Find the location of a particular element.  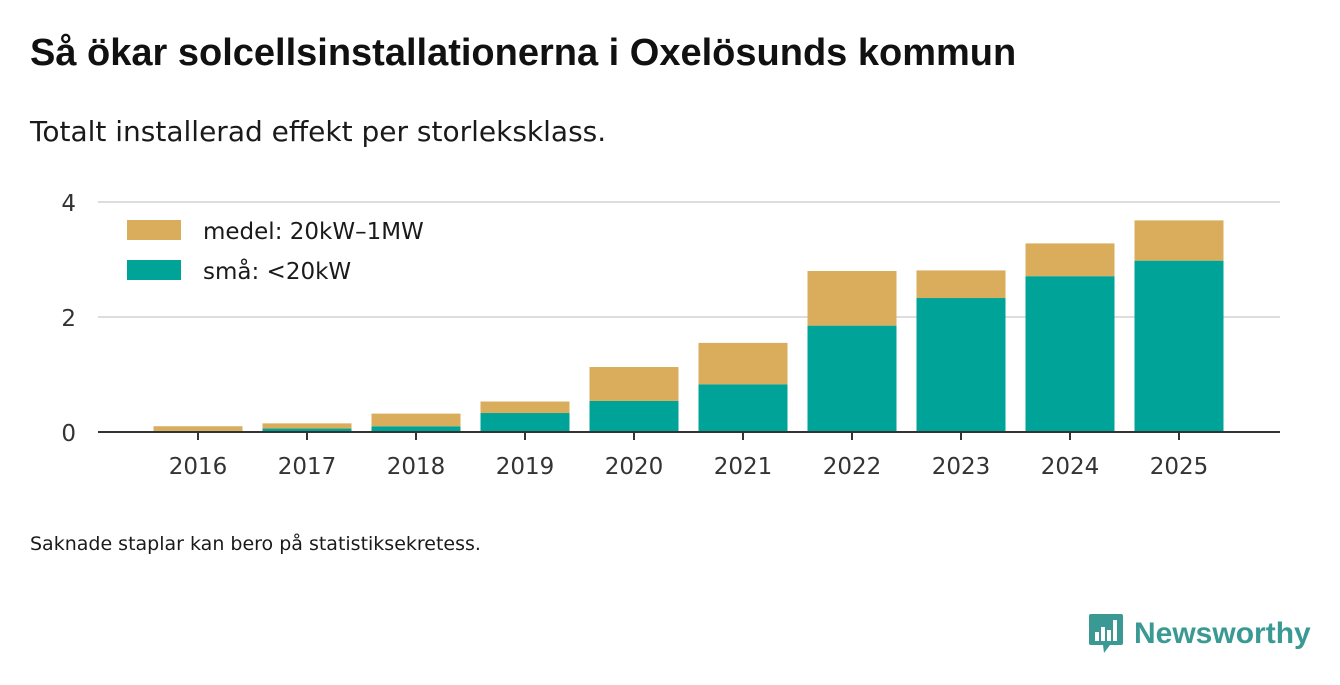

y-axis-ticks: 0 2 4 is located at coordinates (68, 319).